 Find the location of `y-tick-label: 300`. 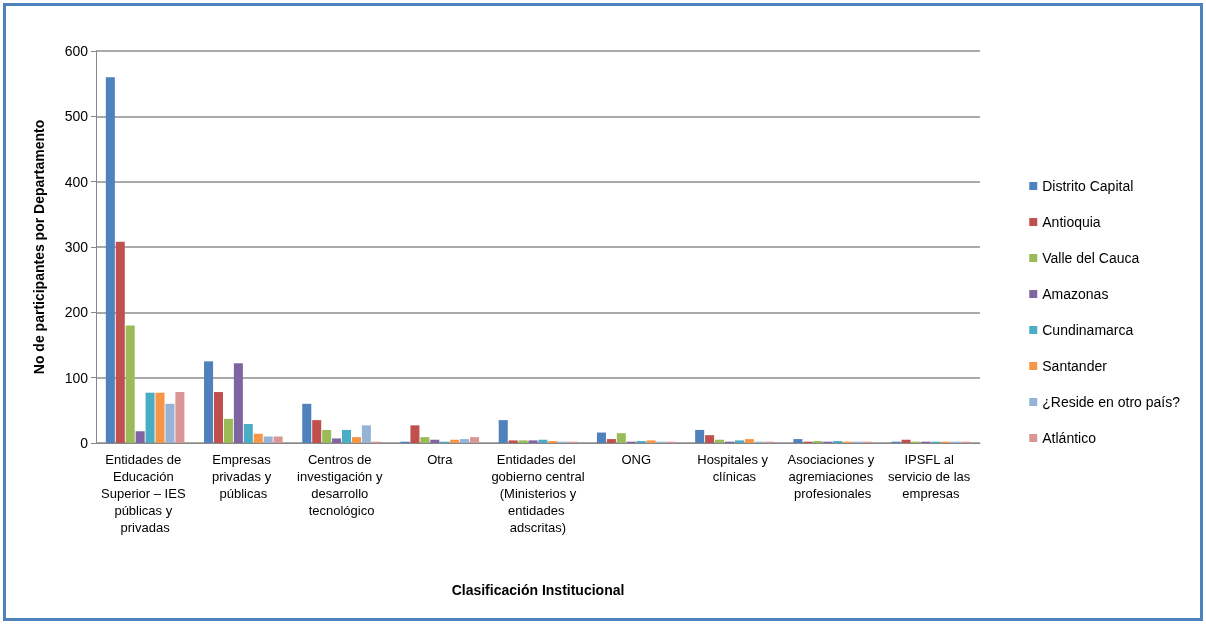

y-tick-label: 300 is located at coordinates (76, 247).